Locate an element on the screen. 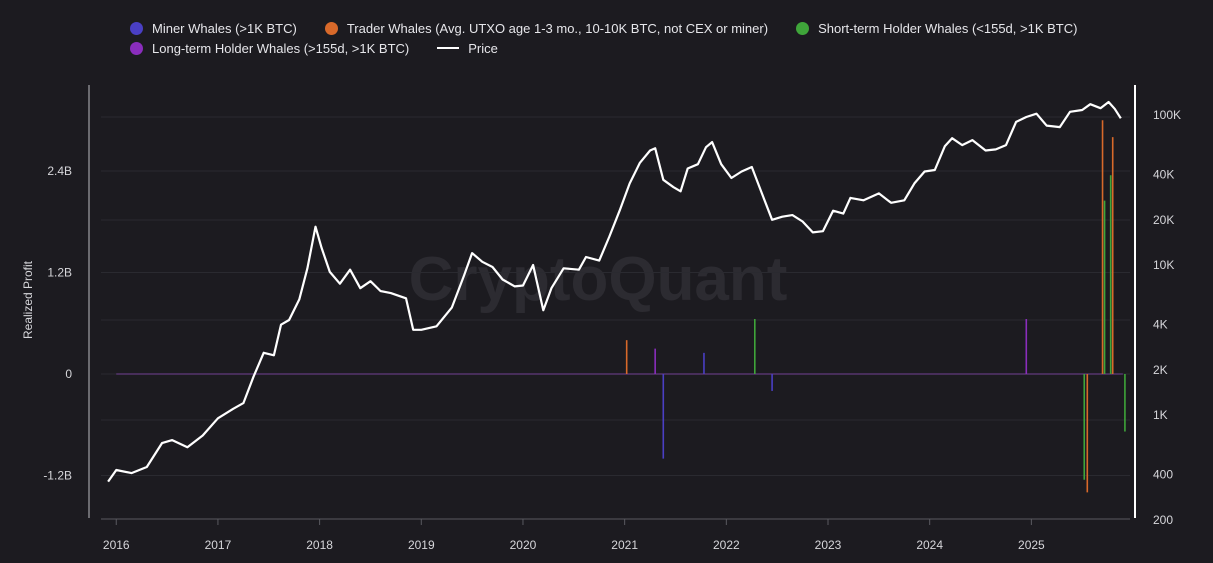 The image size is (1213, 563). right-tick-label: 200 is located at coordinates (1163, 520).